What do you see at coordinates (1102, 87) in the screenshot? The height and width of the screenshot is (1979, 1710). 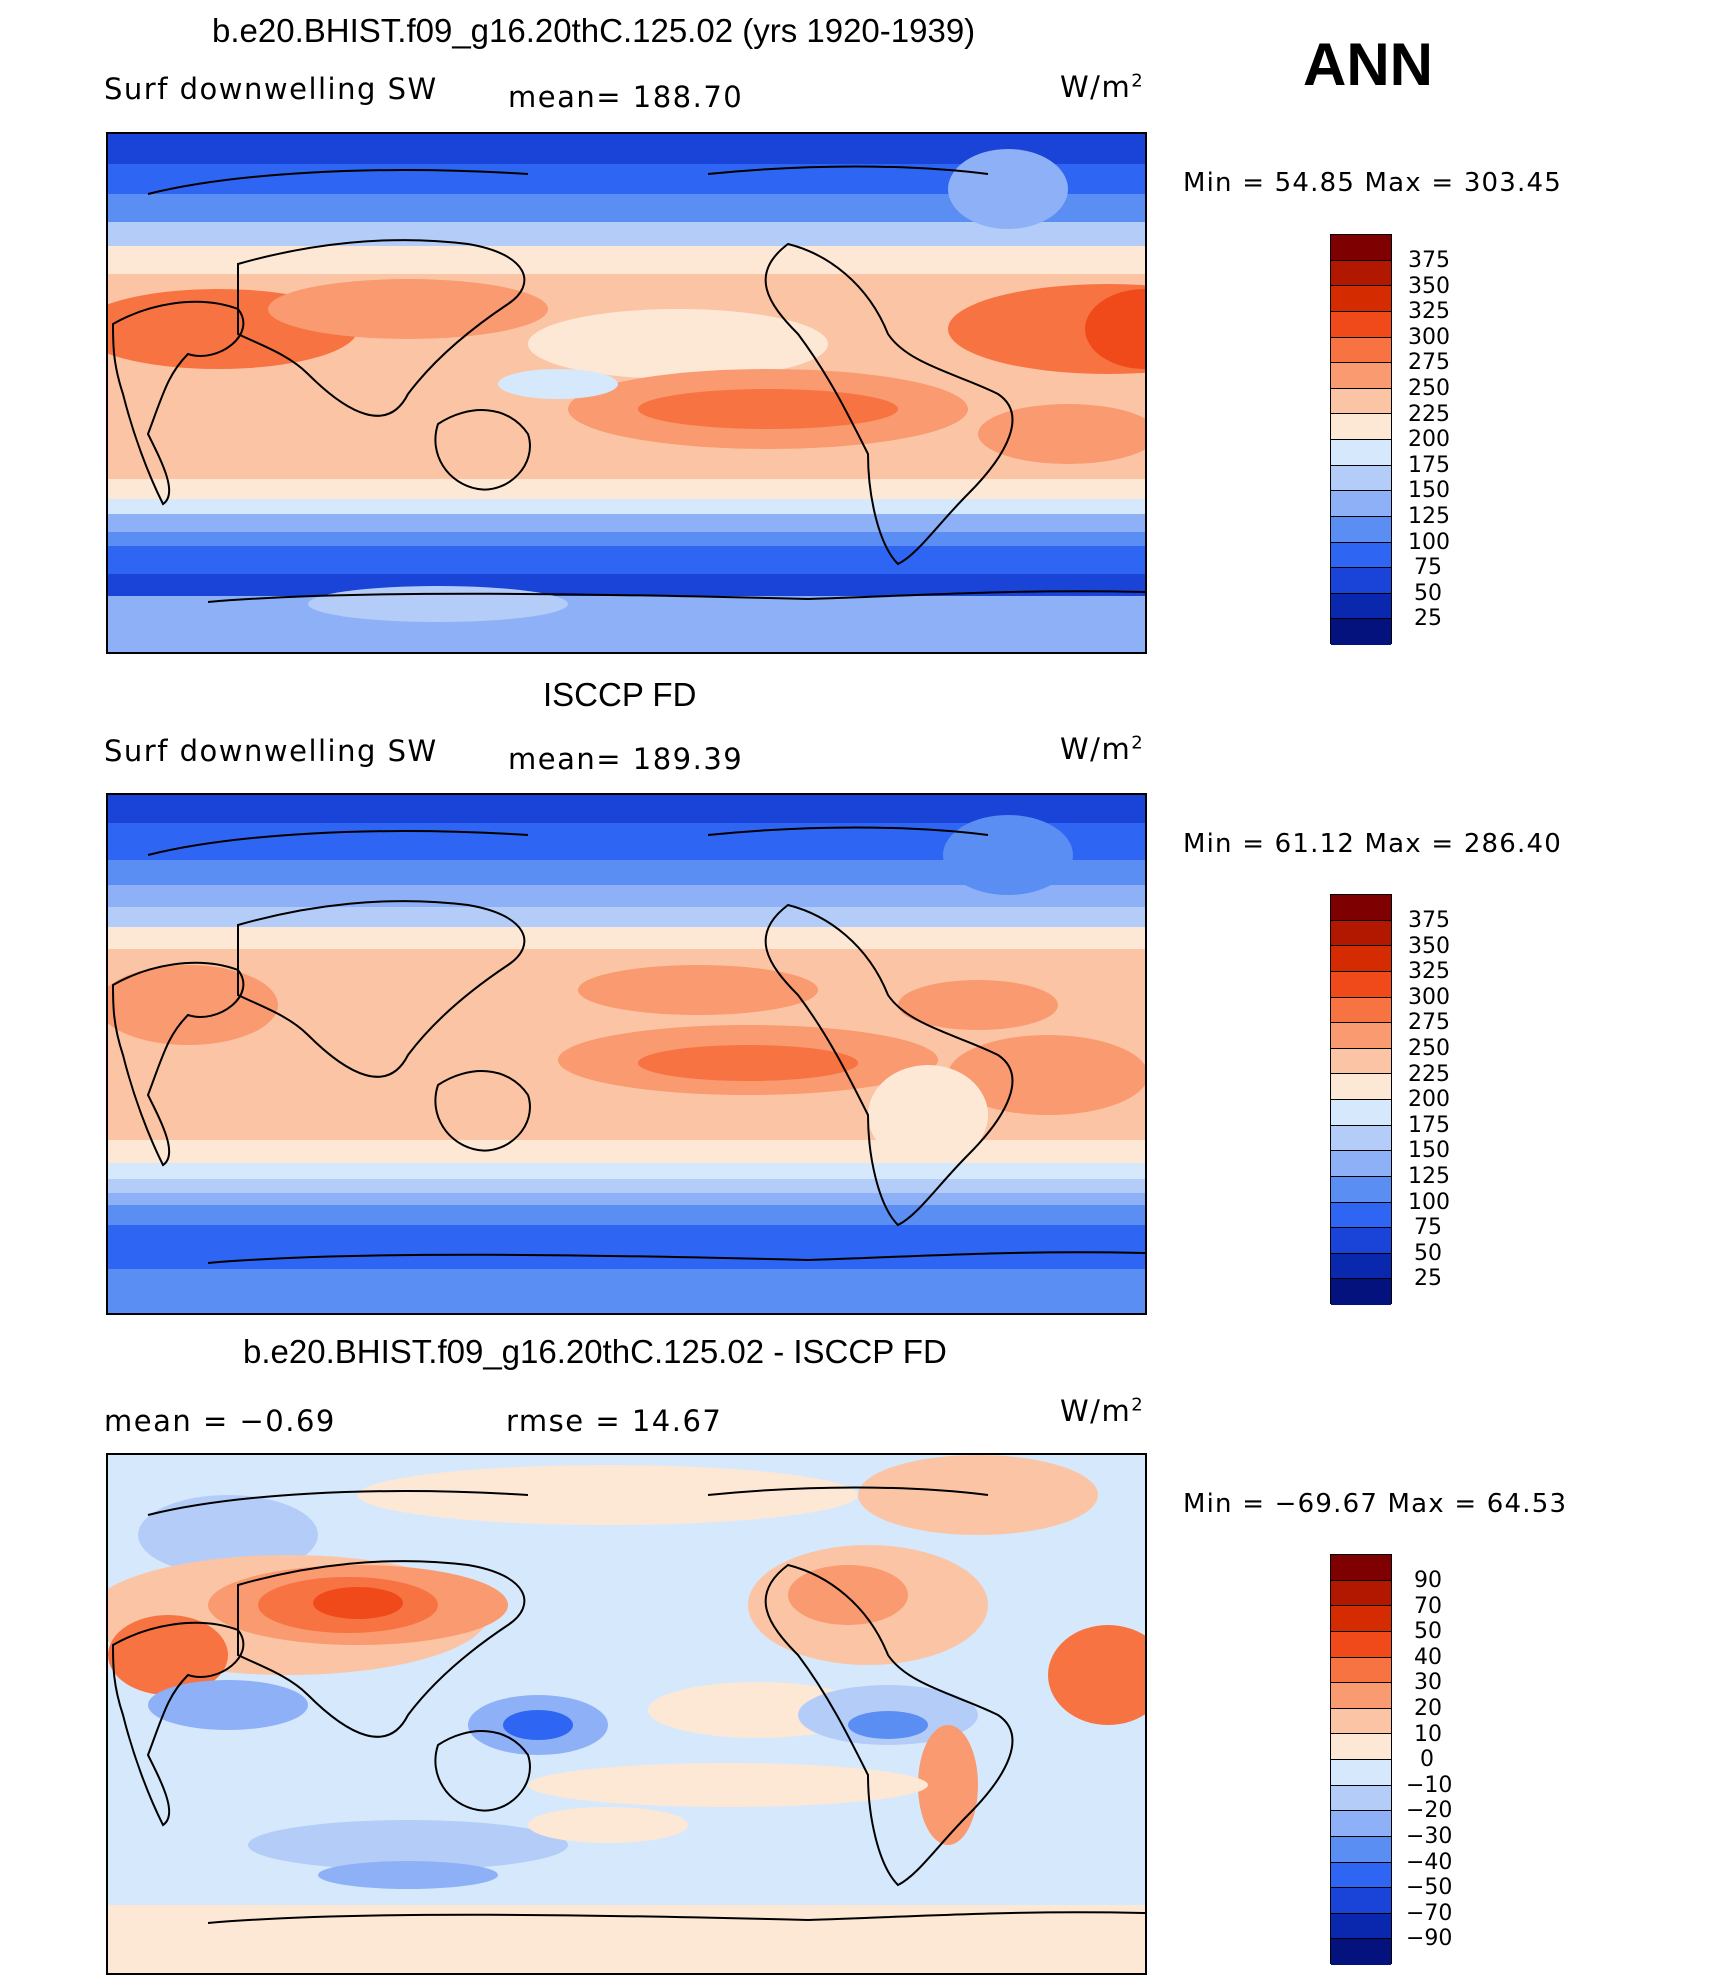 I see `panel1-units: W/m2` at bounding box center [1102, 87].